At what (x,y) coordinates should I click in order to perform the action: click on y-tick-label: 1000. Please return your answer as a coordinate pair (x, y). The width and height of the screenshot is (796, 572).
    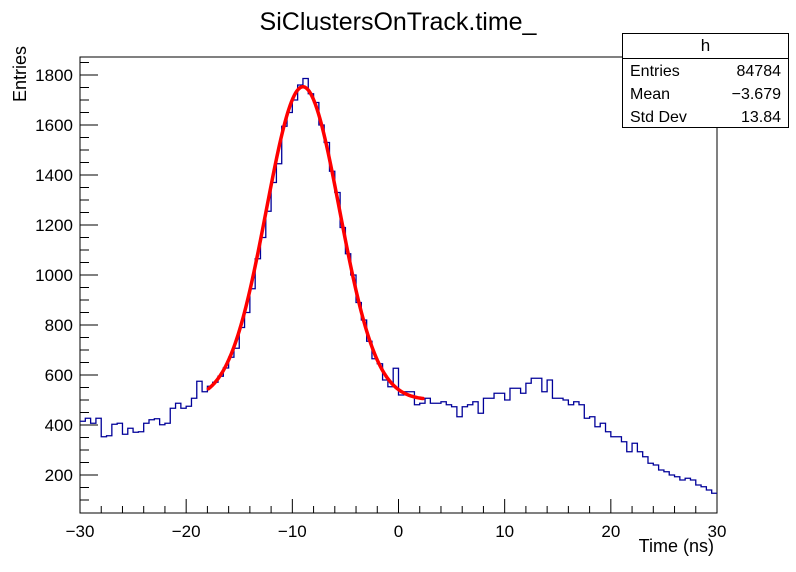
    Looking at the image, I should click on (54, 275).